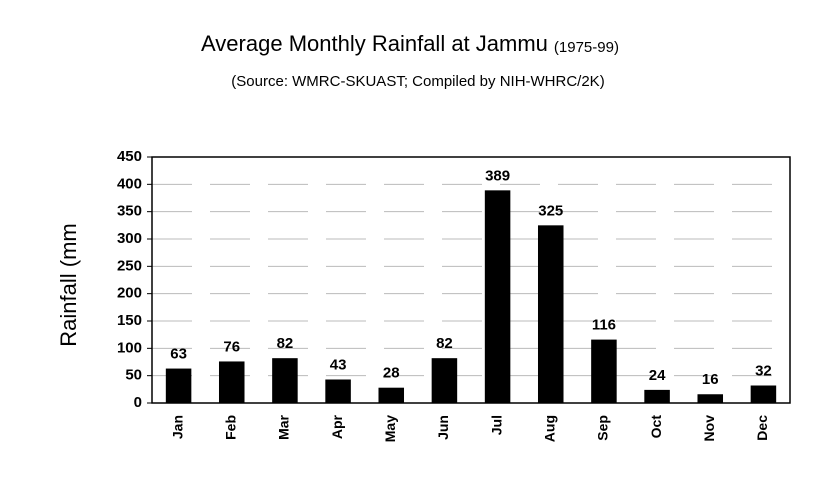  What do you see at coordinates (604, 325) in the screenshot?
I see `value-label: 116` at bounding box center [604, 325].